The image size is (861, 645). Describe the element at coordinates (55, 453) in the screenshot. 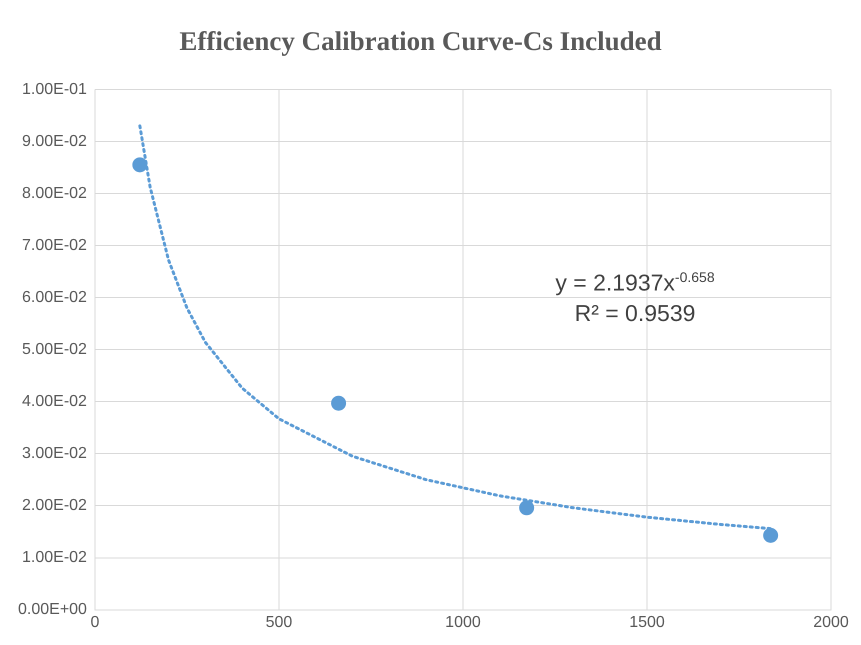

I see `y-tick-label: 3.00E-02` at that location.